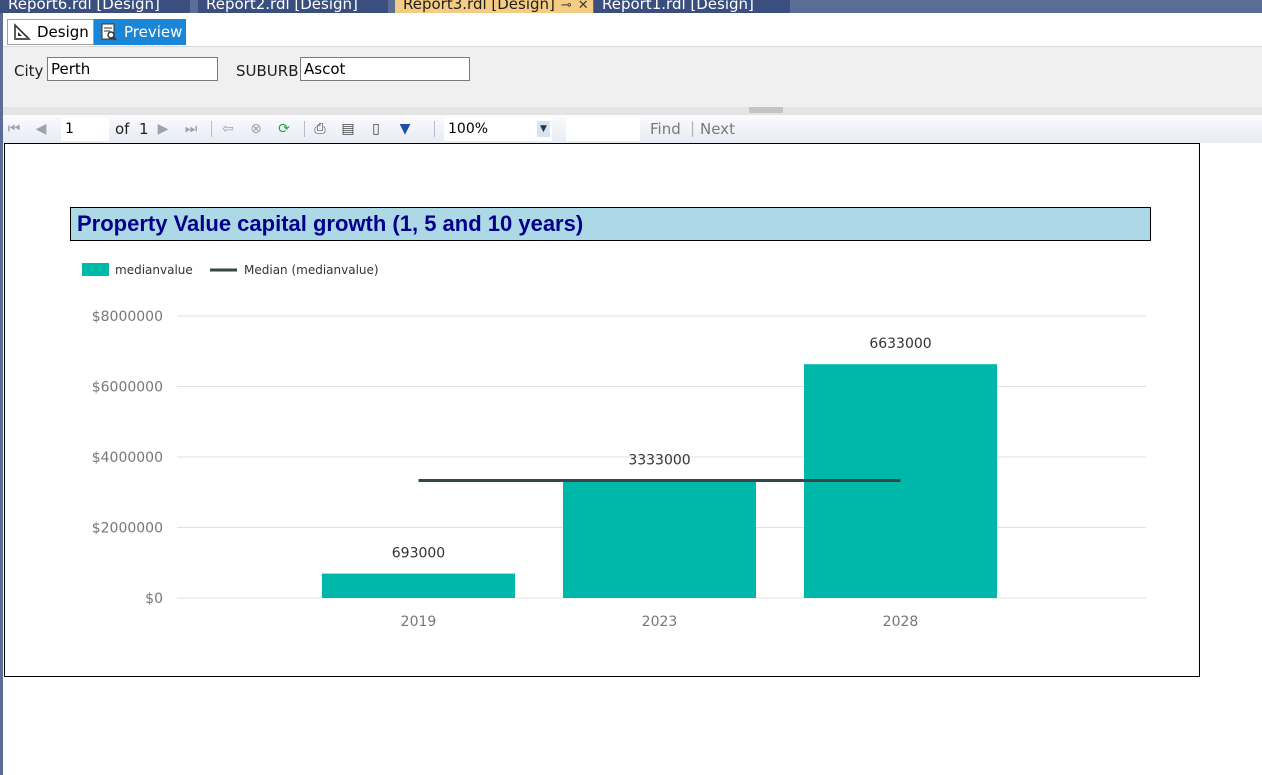  Describe the element at coordinates (632, 30) in the screenshot. I see `mode-bar: Design Preview` at that location.